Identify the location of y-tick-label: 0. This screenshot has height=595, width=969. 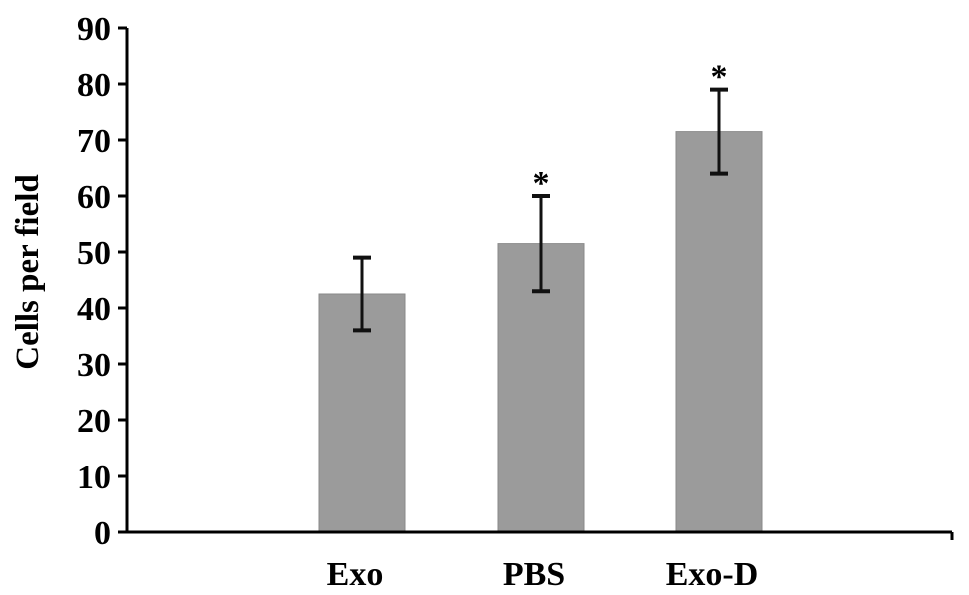
(102, 533).